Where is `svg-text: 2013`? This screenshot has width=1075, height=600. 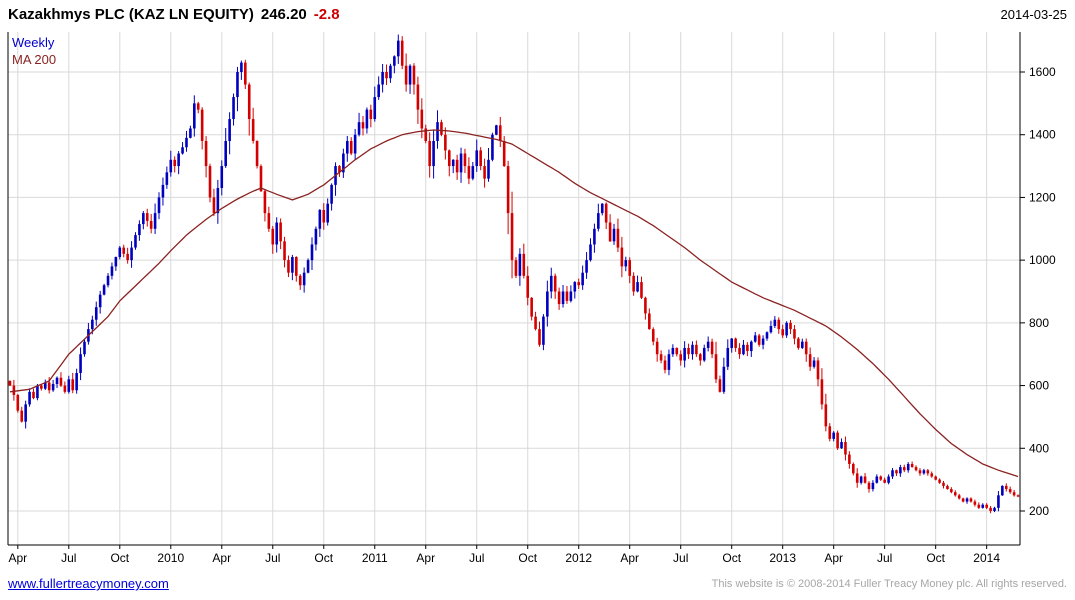 svg-text: 2013 is located at coordinates (782, 558).